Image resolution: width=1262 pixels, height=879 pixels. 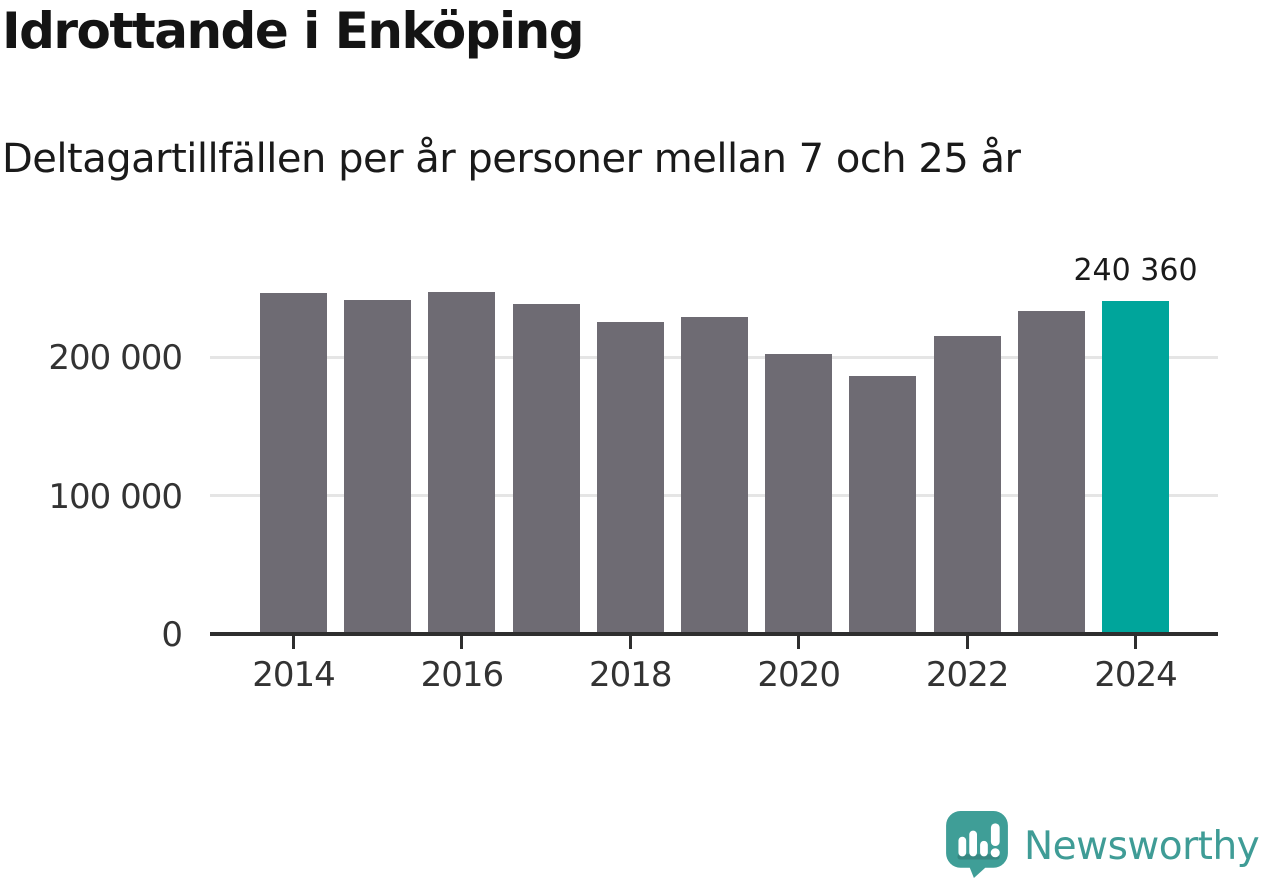 What do you see at coordinates (462, 675) in the screenshot?
I see `x-tick-label-2016: 2016` at bounding box center [462, 675].